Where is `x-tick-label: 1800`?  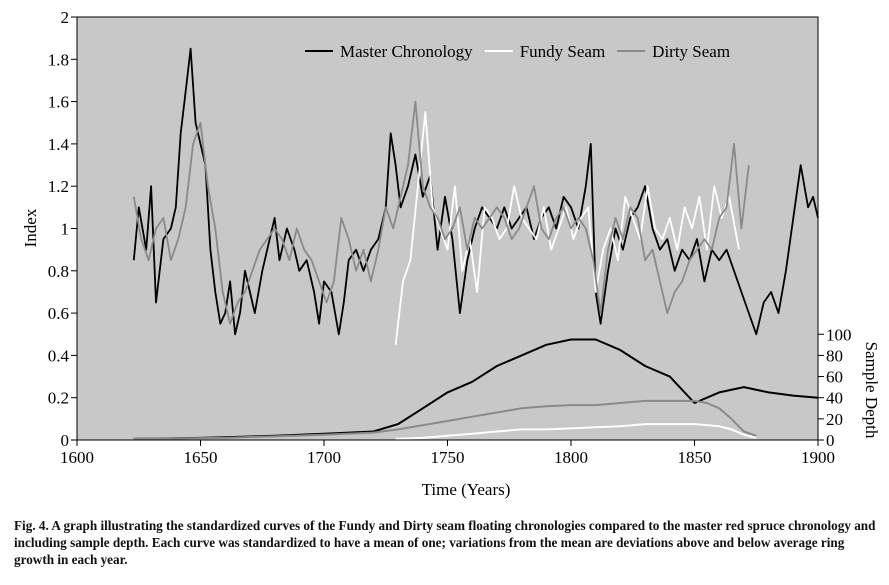 x-tick-label: 1800 is located at coordinates (571, 457).